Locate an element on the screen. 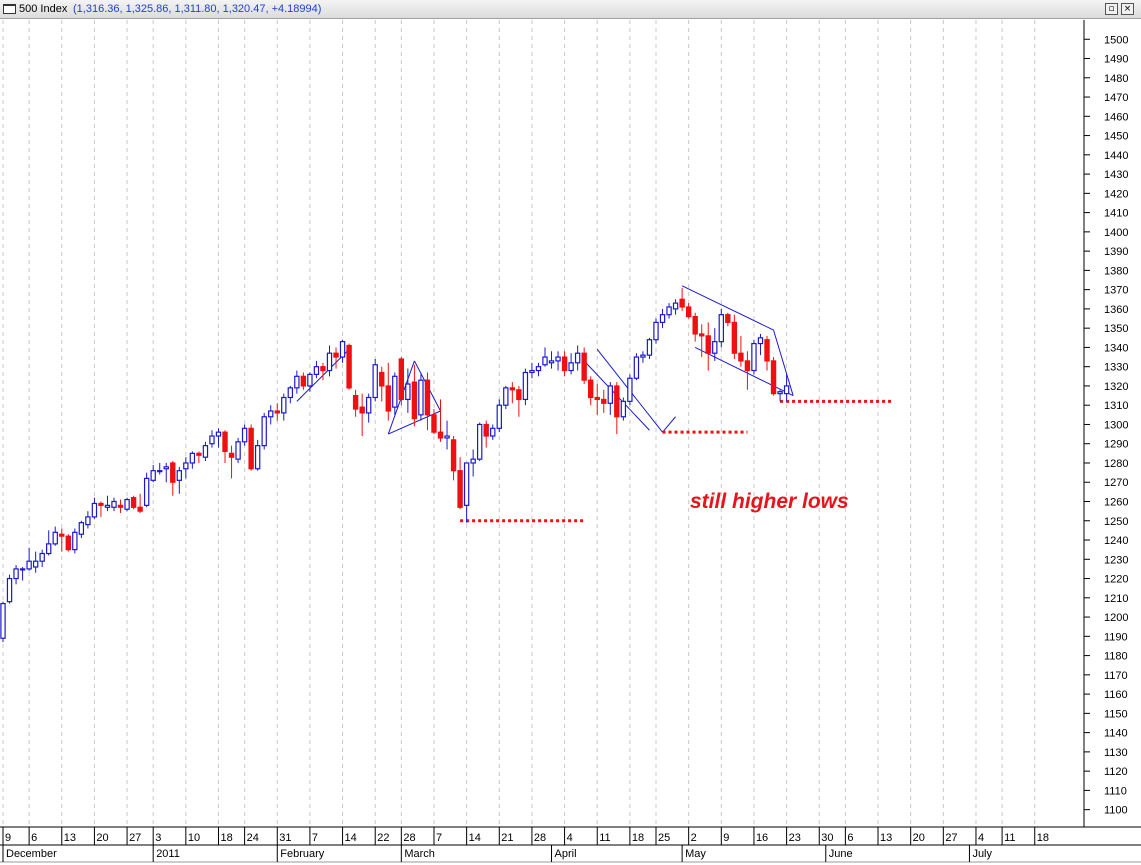 This screenshot has width=1141, height=865. price-tick-label: 1470 is located at coordinates (1116, 98).